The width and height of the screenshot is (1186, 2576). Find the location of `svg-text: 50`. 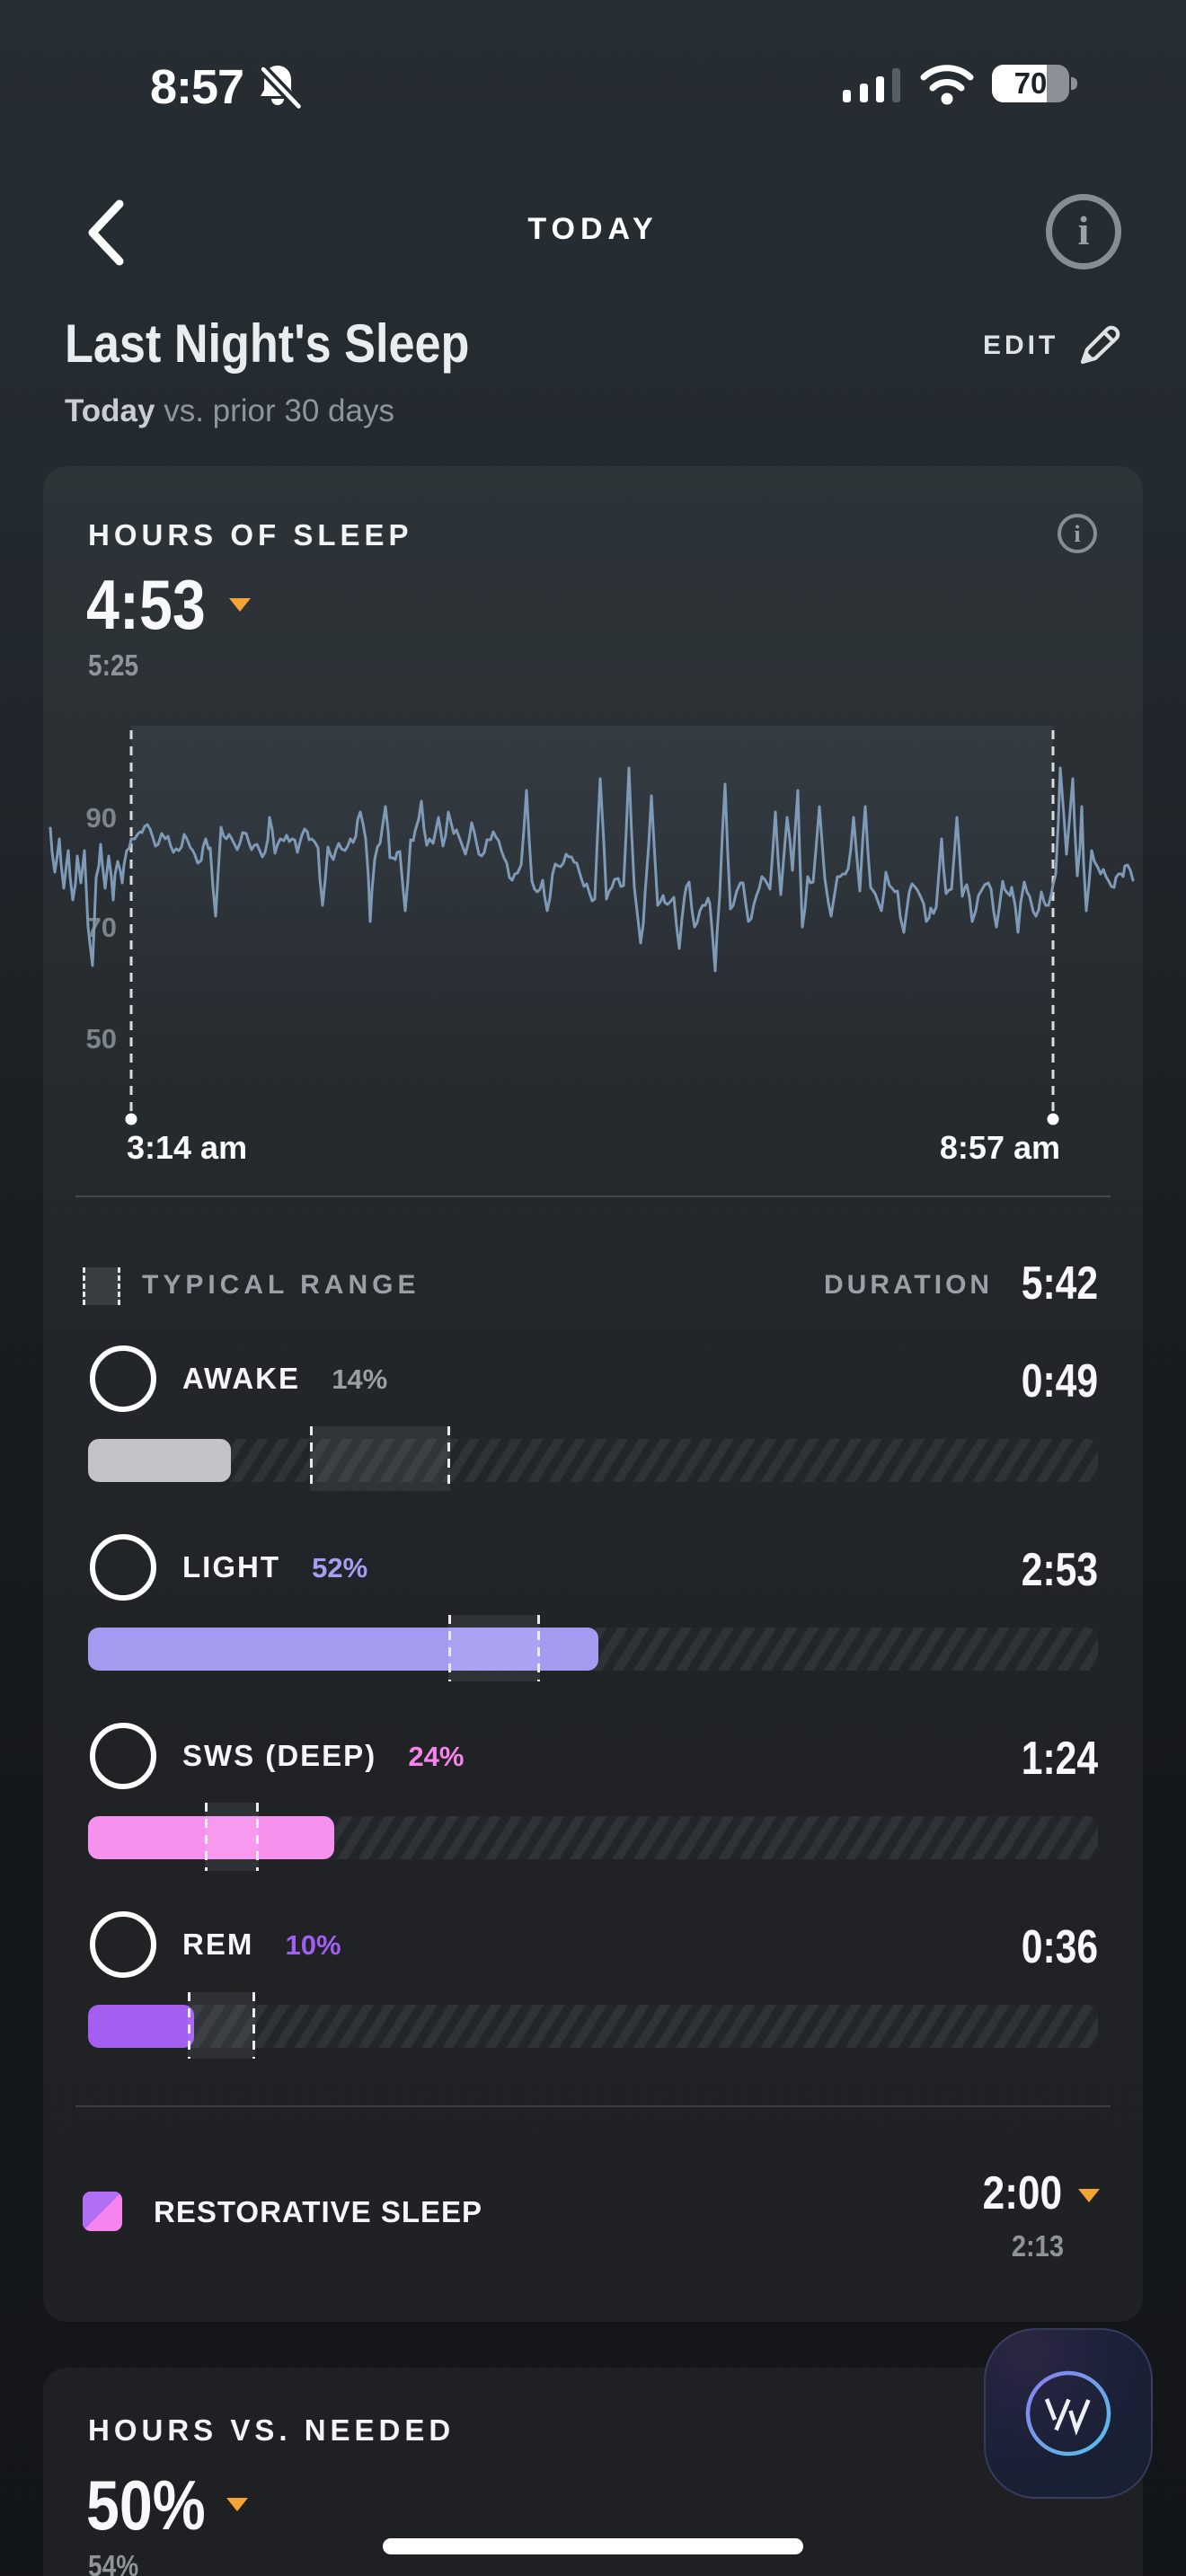

svg-text: 50 is located at coordinates (101, 1038).